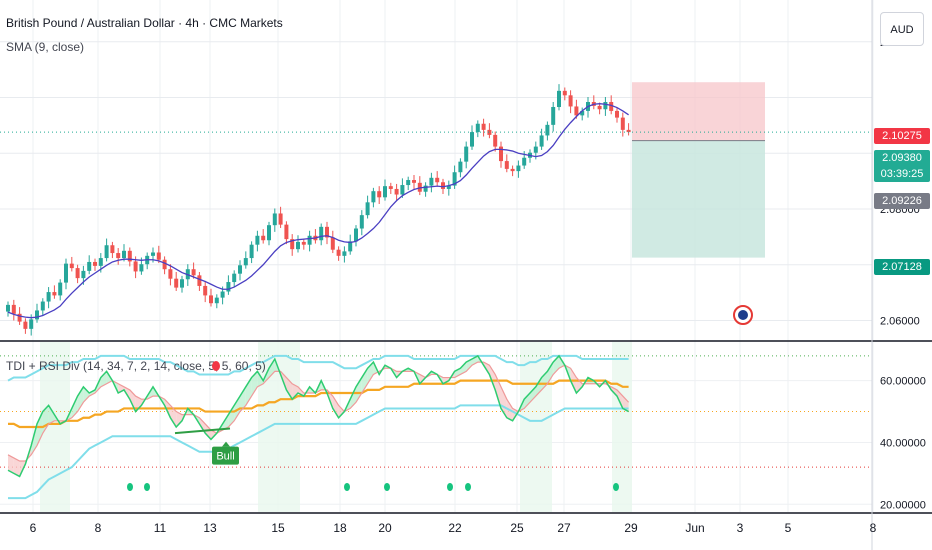 The width and height of the screenshot is (932, 550). Describe the element at coordinates (225, 455) in the screenshot. I see `bull-label-box` at that location.